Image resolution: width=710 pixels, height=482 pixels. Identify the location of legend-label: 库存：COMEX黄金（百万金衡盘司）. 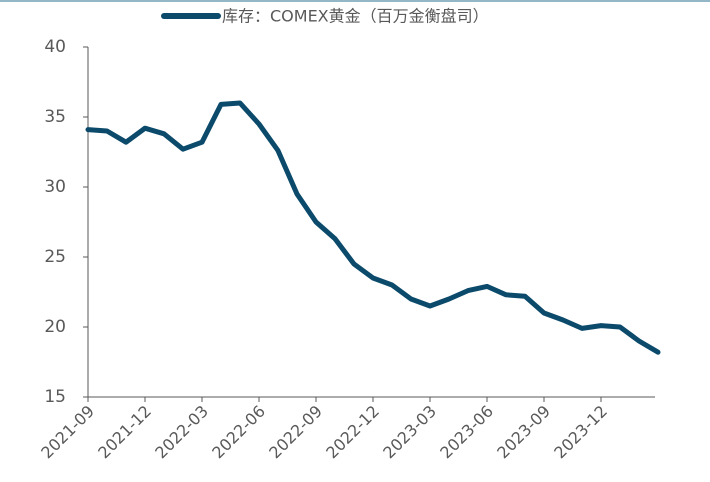
(355, 16).